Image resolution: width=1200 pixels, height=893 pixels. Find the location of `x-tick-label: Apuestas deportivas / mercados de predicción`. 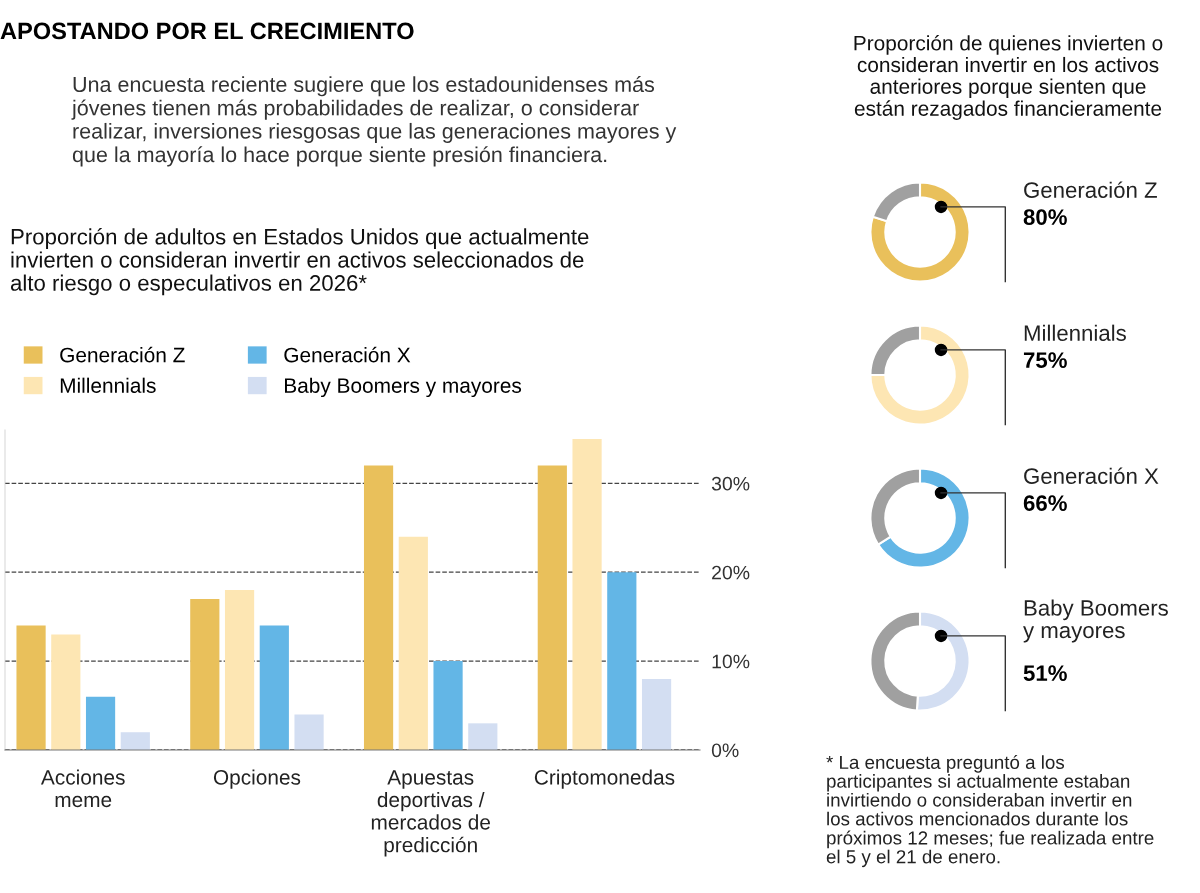

x-tick-label: Apuestas deportivas / mercados de predicción is located at coordinates (430, 813).